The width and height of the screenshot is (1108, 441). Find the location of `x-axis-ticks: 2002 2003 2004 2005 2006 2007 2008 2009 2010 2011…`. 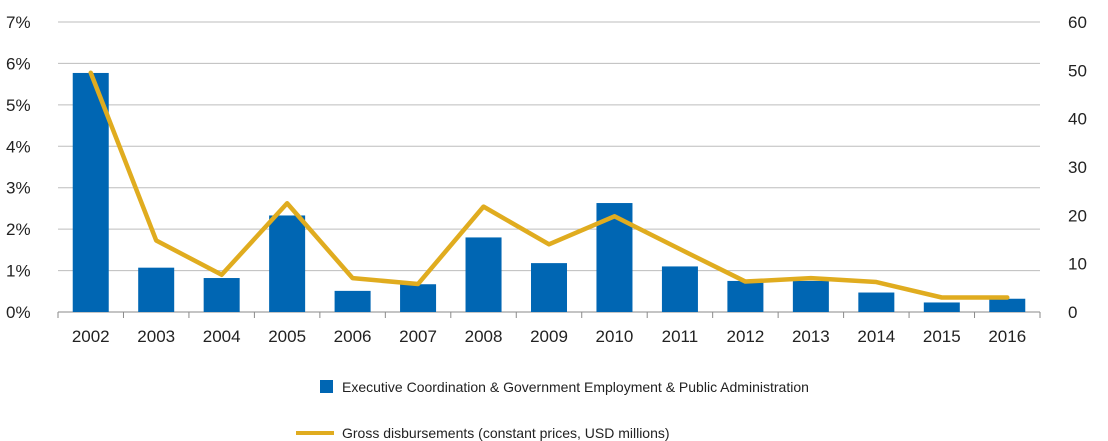

x-axis-ticks: 2002 2003 2004 2005 2006 2007 2008 2009 2010 2011… is located at coordinates (549, 329).